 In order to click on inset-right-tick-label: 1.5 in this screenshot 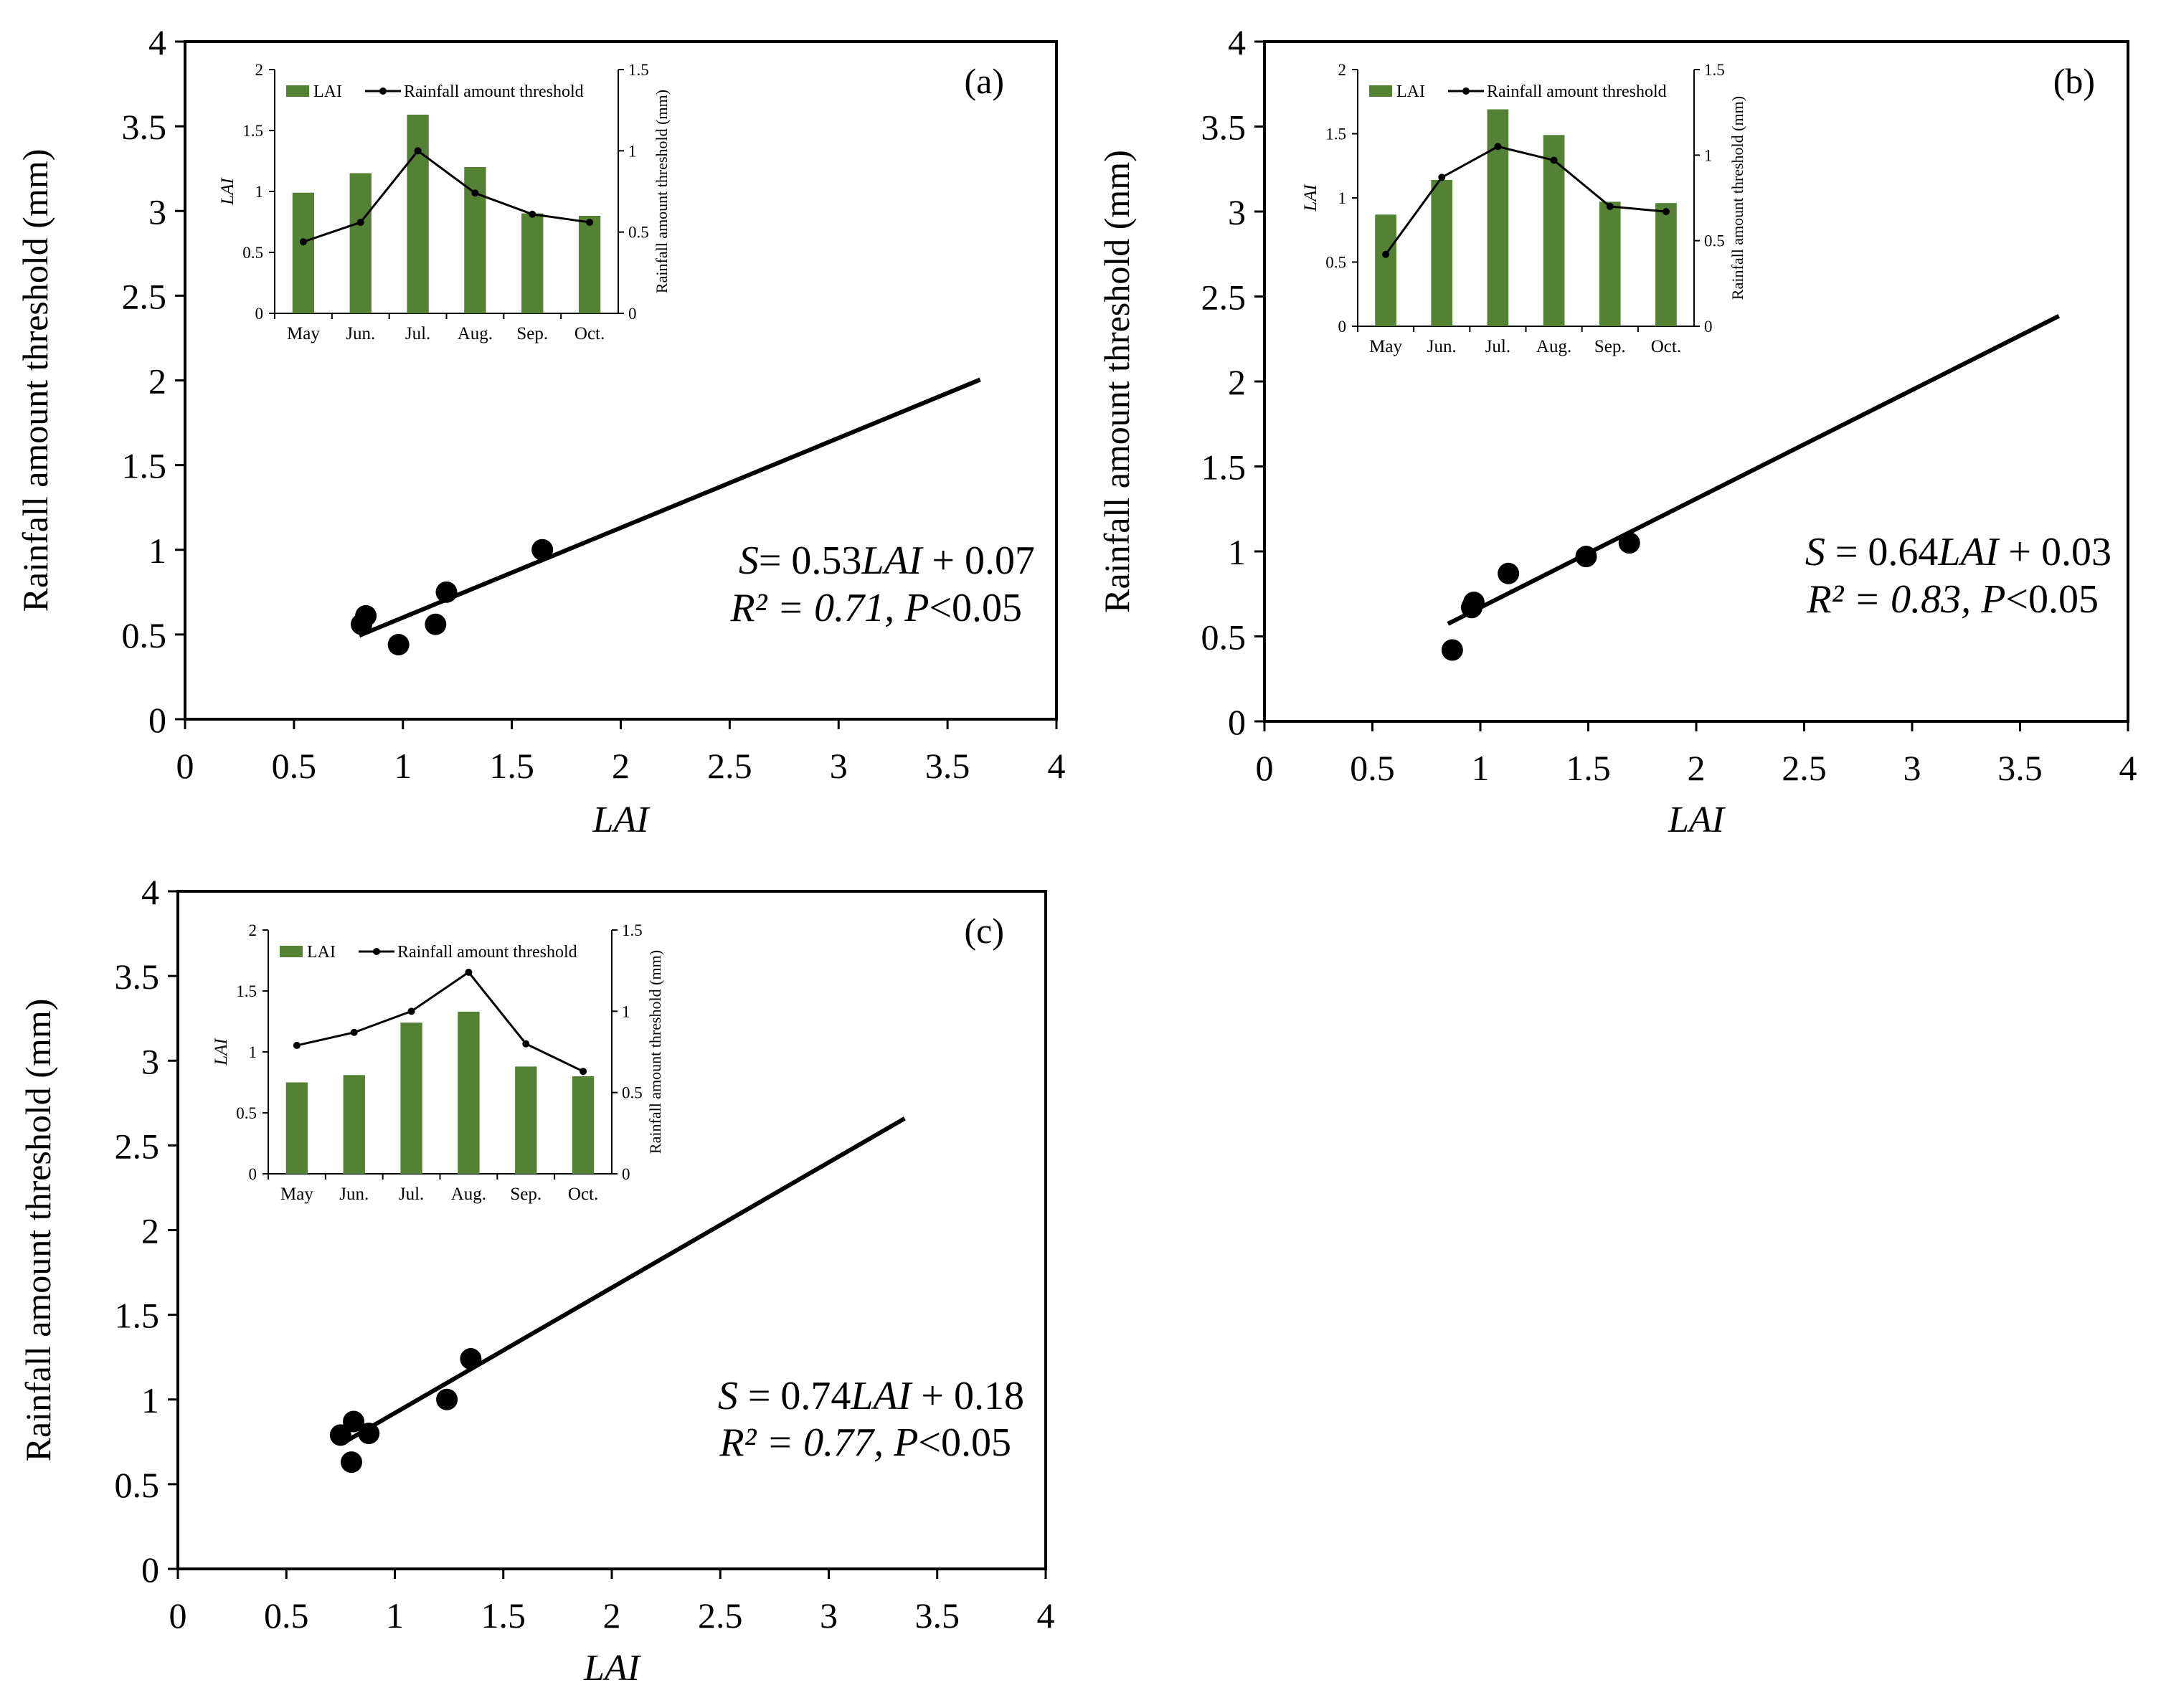, I will do `click(1714, 70)`.